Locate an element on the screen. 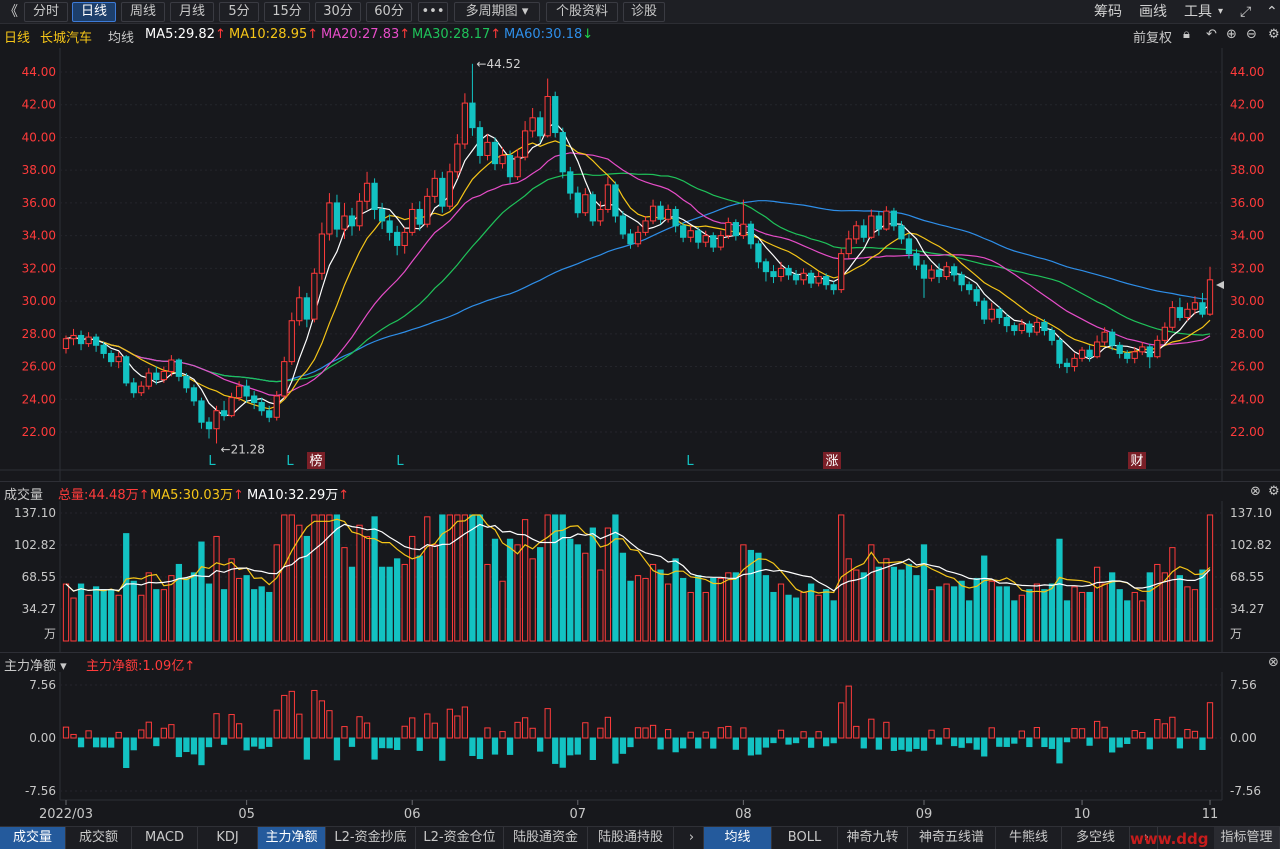 This screenshot has height=849, width=1280. indicator-tab-4: 主力净额 is located at coordinates (292, 838).